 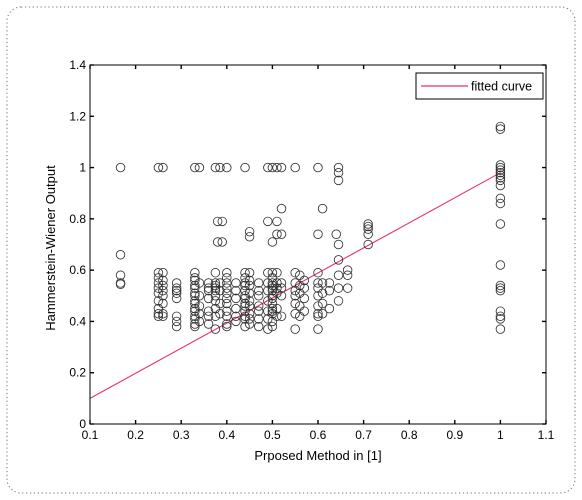 What do you see at coordinates (77, 116) in the screenshot?
I see `y-tick-label: 1.2` at bounding box center [77, 116].